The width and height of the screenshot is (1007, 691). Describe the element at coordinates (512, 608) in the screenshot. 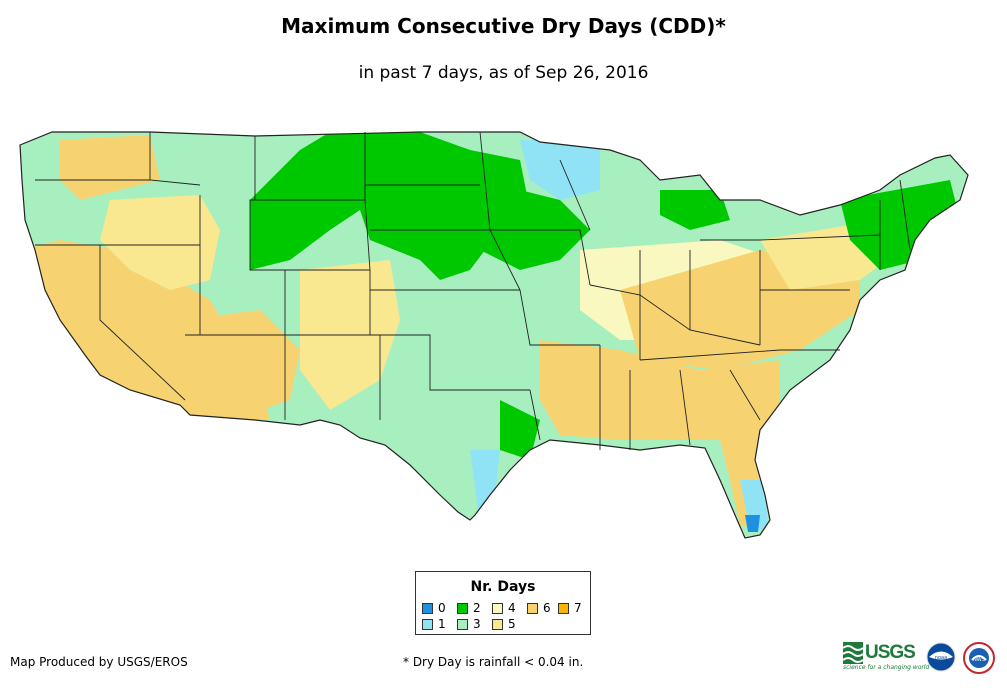

I see `legend-label-4: 4` at that location.